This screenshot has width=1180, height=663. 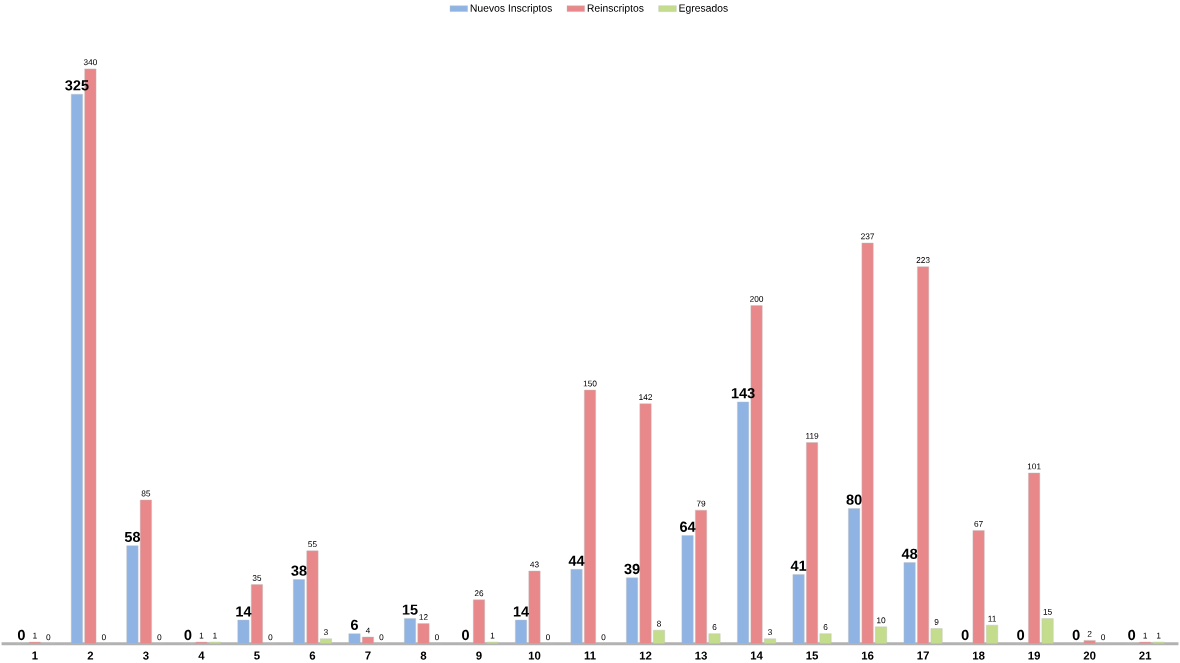 What do you see at coordinates (645, 655) in the screenshot?
I see `x-tick-label: 12` at bounding box center [645, 655].